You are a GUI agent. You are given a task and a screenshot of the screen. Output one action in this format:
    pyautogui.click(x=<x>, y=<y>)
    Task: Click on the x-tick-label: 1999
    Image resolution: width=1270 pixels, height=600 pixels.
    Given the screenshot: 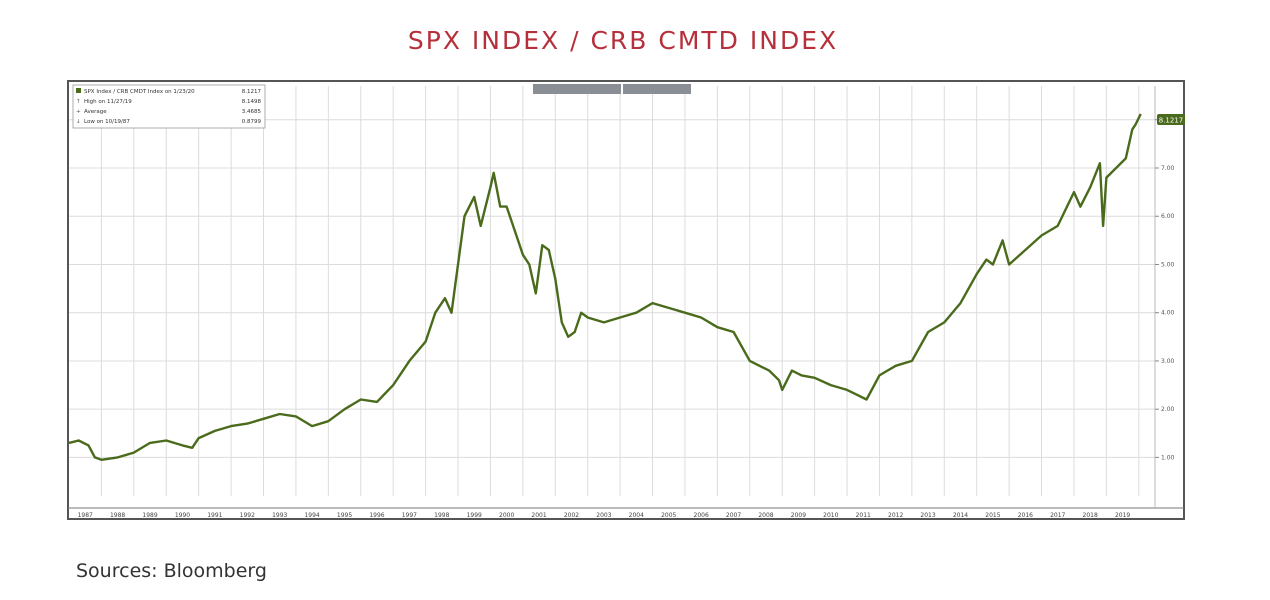 What is the action you would take?
    pyautogui.click(x=474, y=515)
    